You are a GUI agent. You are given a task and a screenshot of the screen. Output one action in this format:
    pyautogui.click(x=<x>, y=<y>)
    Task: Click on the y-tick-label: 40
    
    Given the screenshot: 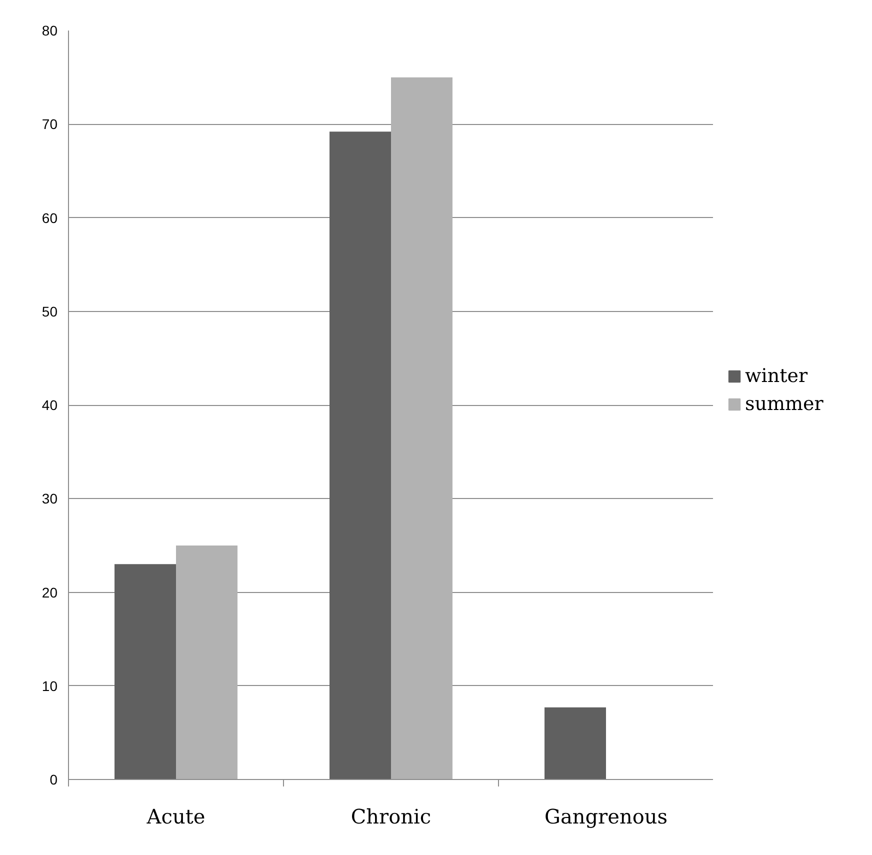 What is the action you would take?
    pyautogui.click(x=50, y=405)
    